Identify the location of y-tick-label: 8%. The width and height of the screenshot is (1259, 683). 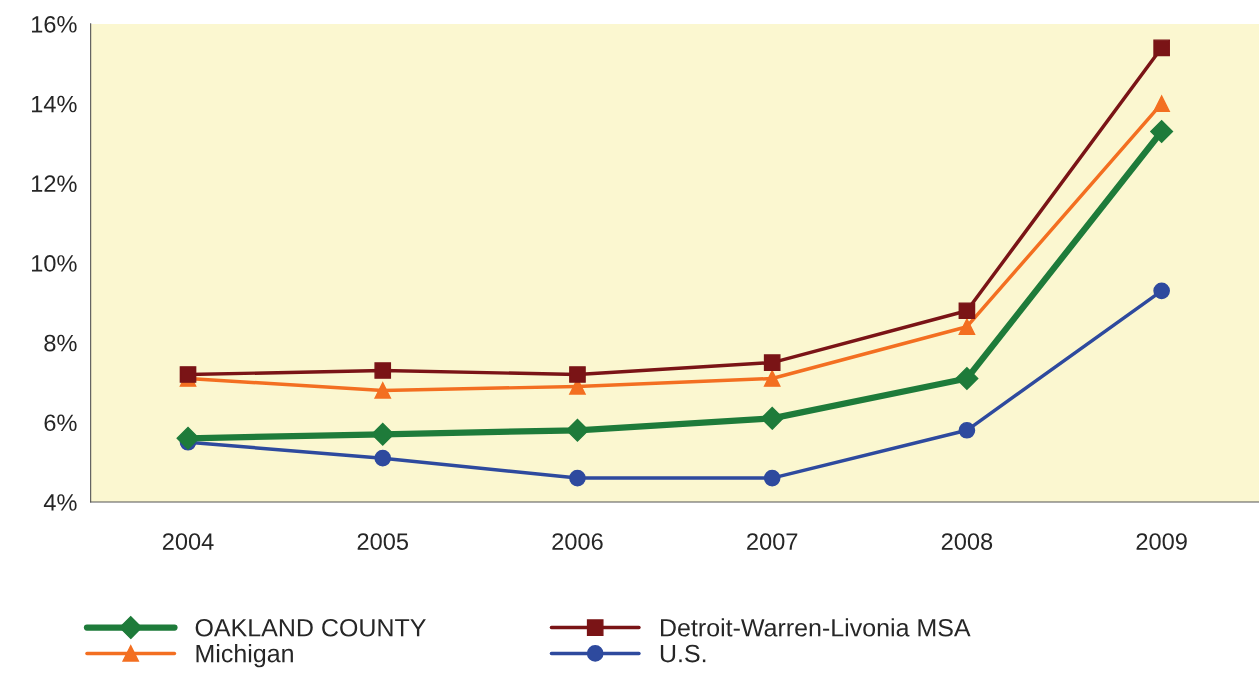
(60, 343).